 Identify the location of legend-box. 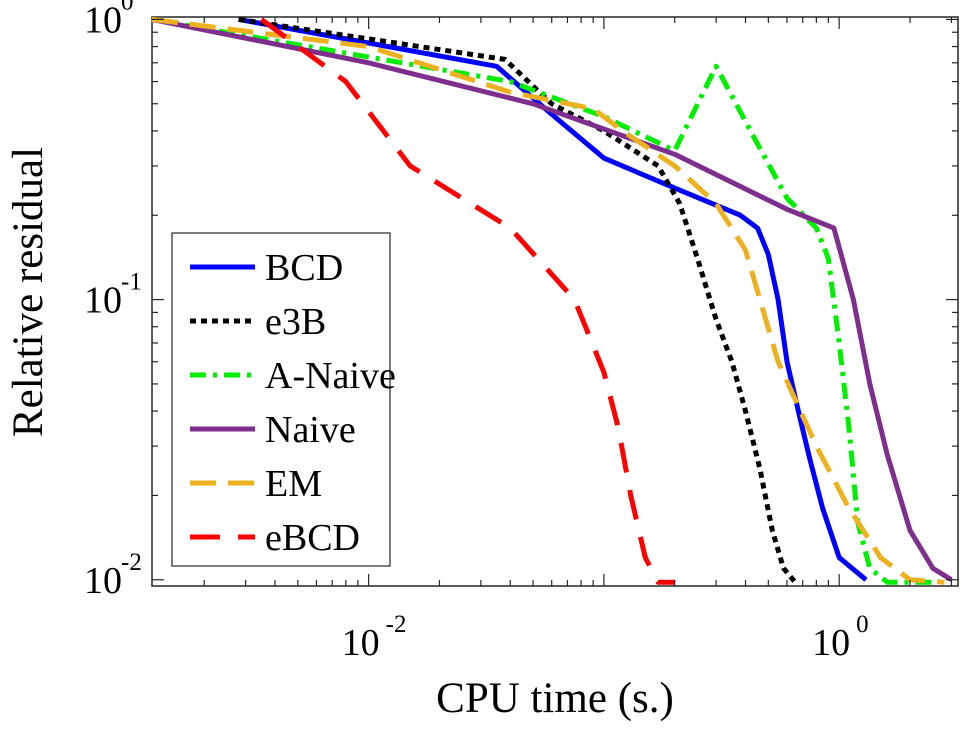
(281, 399).